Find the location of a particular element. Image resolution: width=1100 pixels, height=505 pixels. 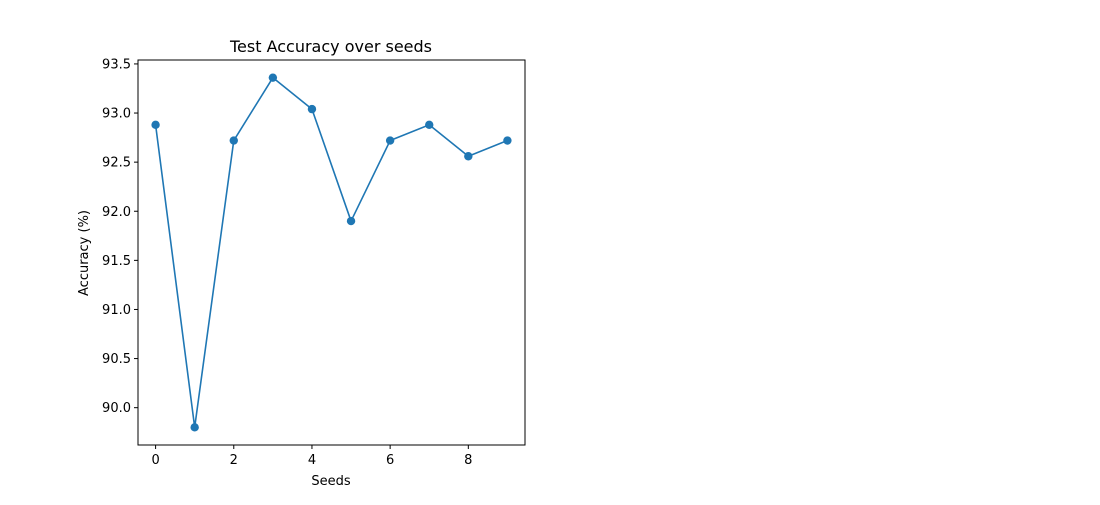

y-tick-label: 91.0 is located at coordinates (116, 310).